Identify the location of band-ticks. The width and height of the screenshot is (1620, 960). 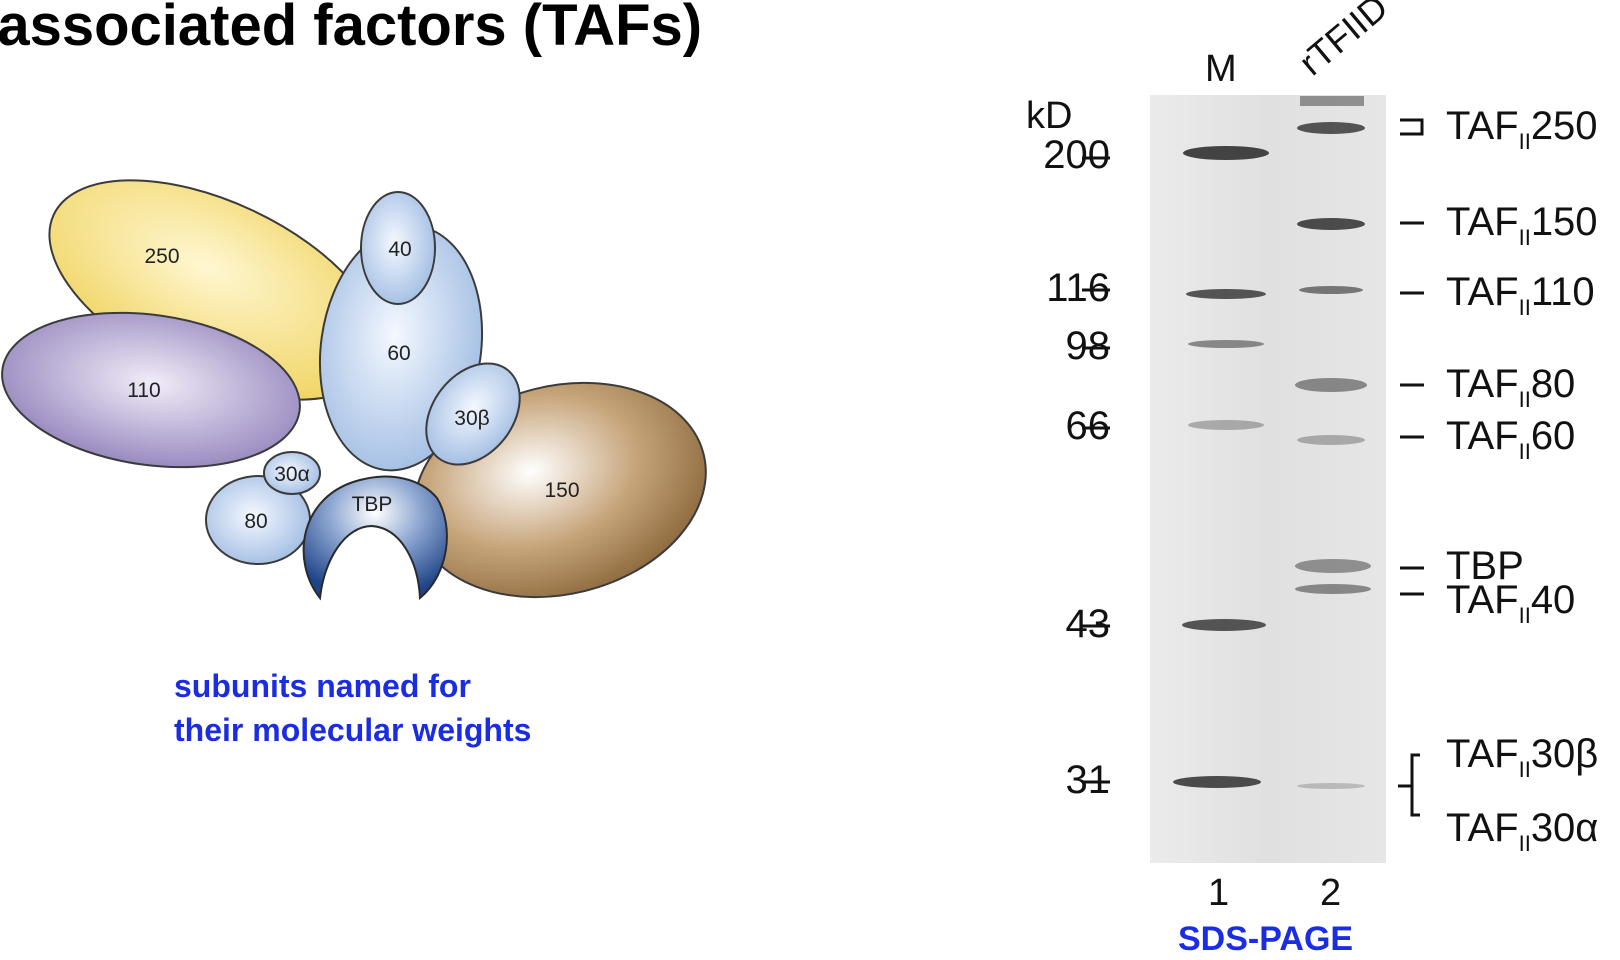
(1411, 467).